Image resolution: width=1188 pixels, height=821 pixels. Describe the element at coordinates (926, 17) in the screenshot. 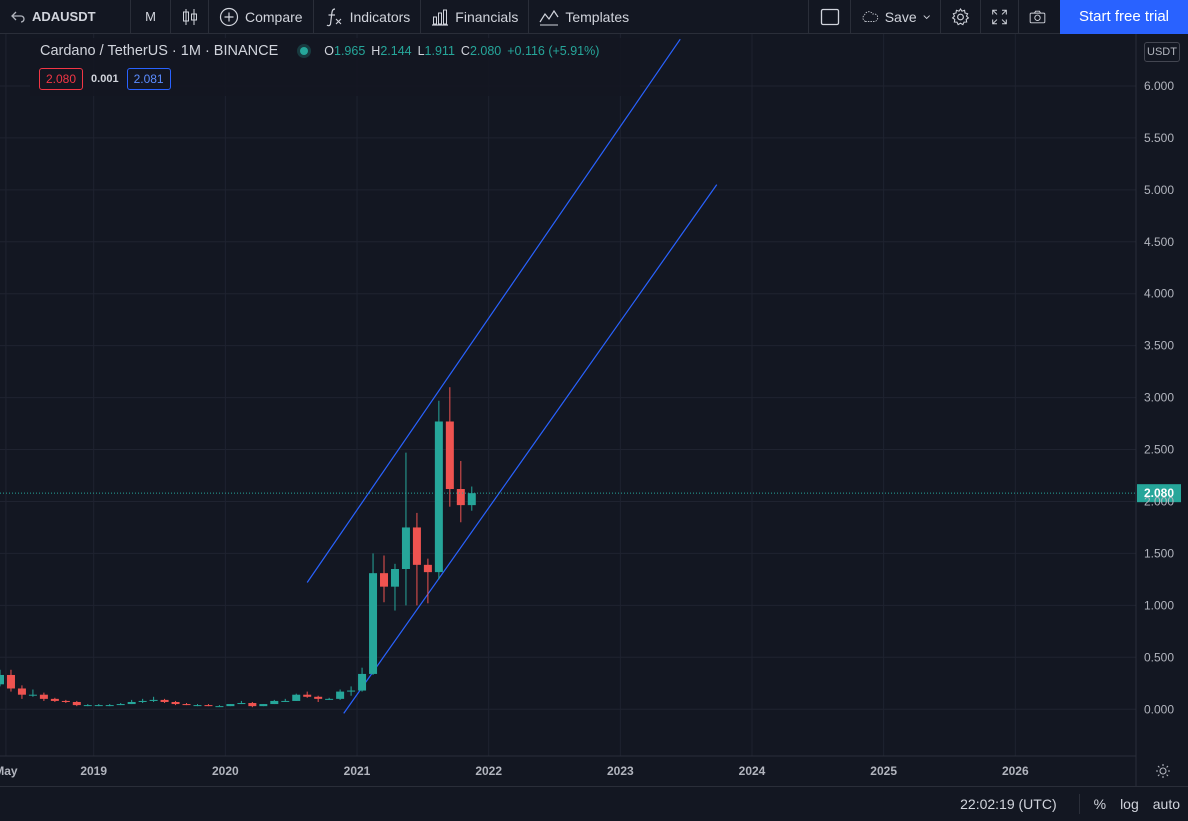

I see `chevron-down-icon` at that location.